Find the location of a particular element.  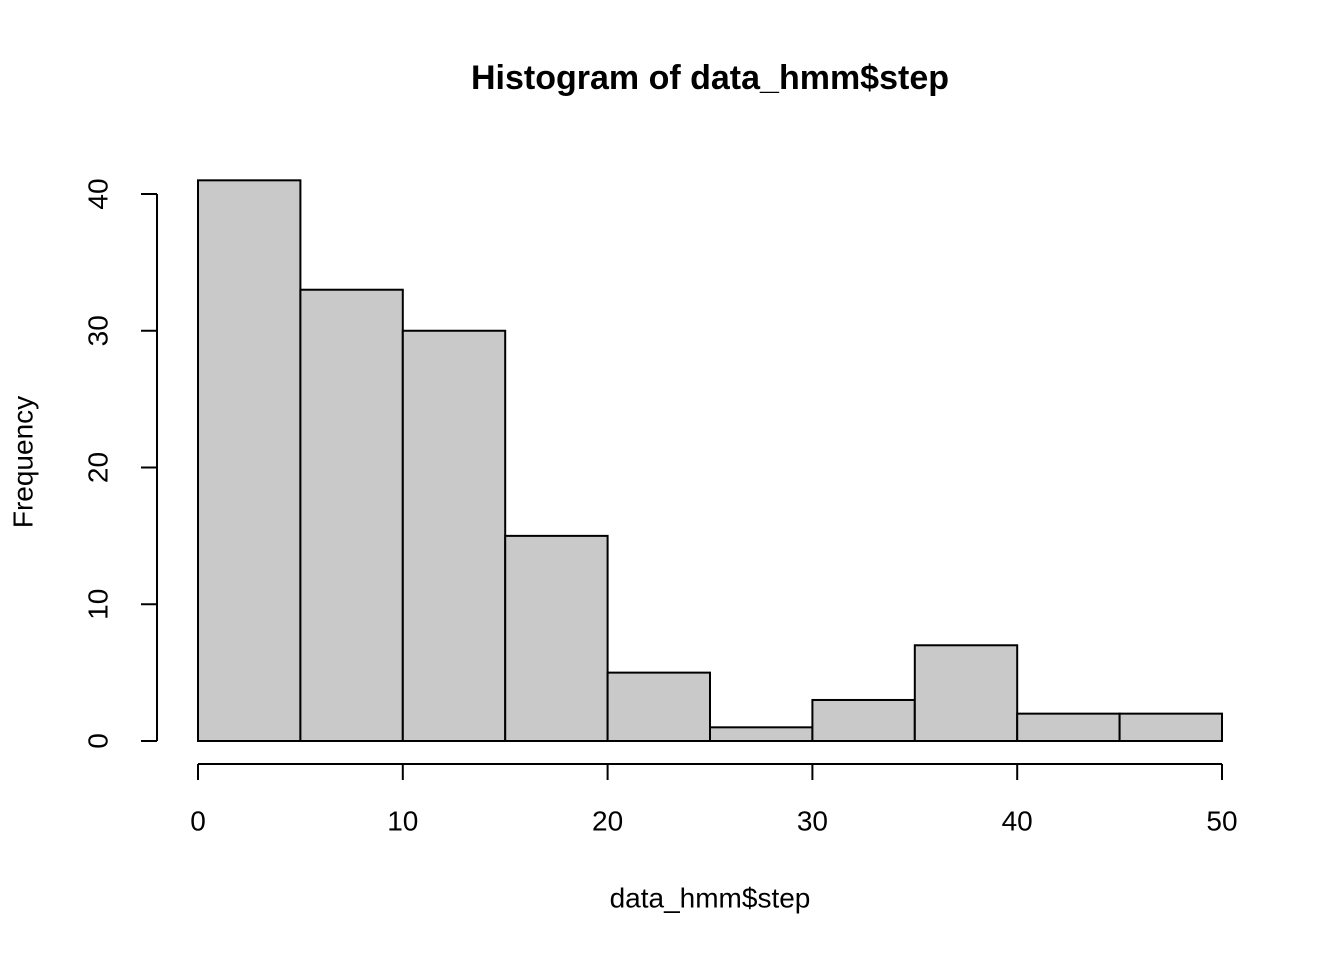

y-tick-label: 40 is located at coordinates (97, 193).